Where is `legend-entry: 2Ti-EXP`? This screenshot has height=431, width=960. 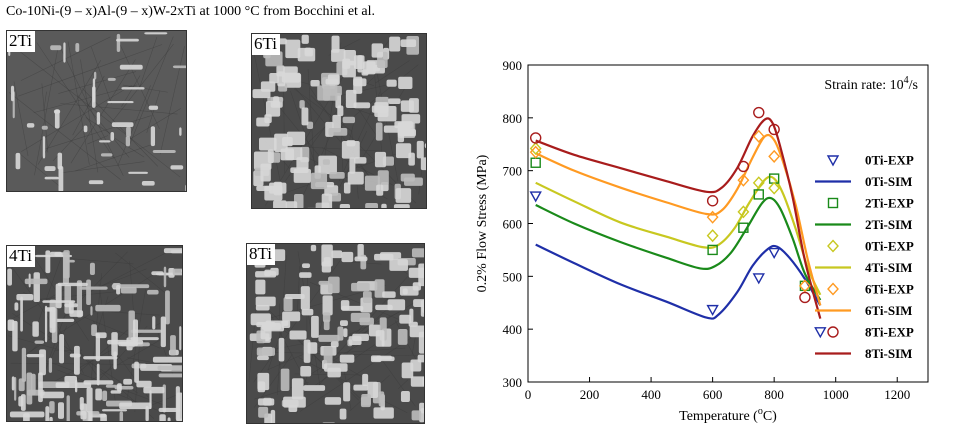
legend-entry: 2Ti-EXP is located at coordinates (870, 203).